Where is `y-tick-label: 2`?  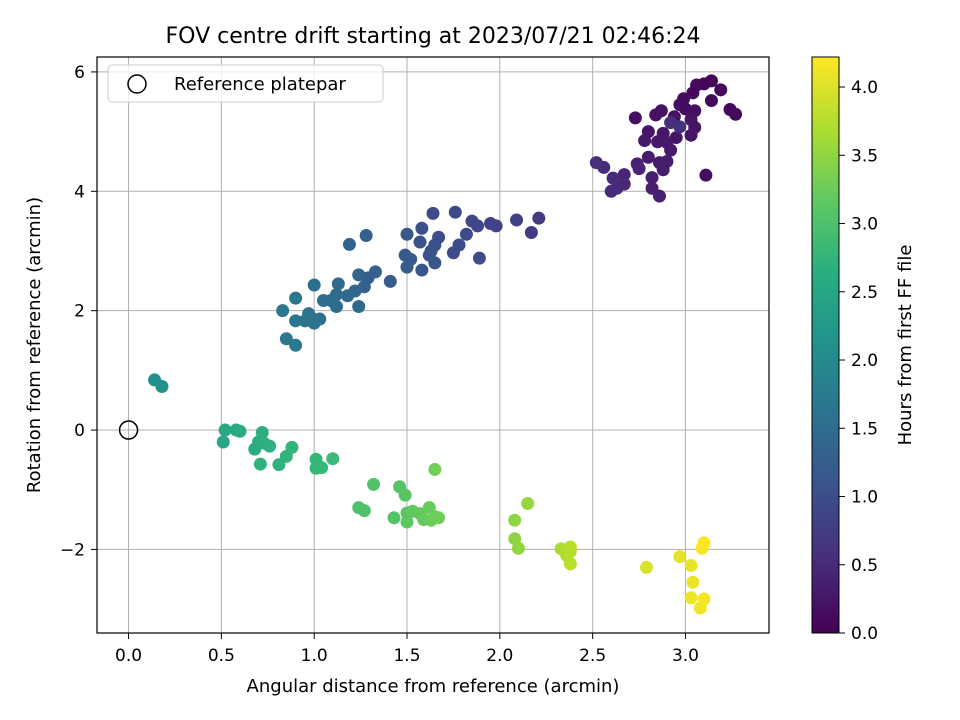
y-tick-label: 2 is located at coordinates (79, 312).